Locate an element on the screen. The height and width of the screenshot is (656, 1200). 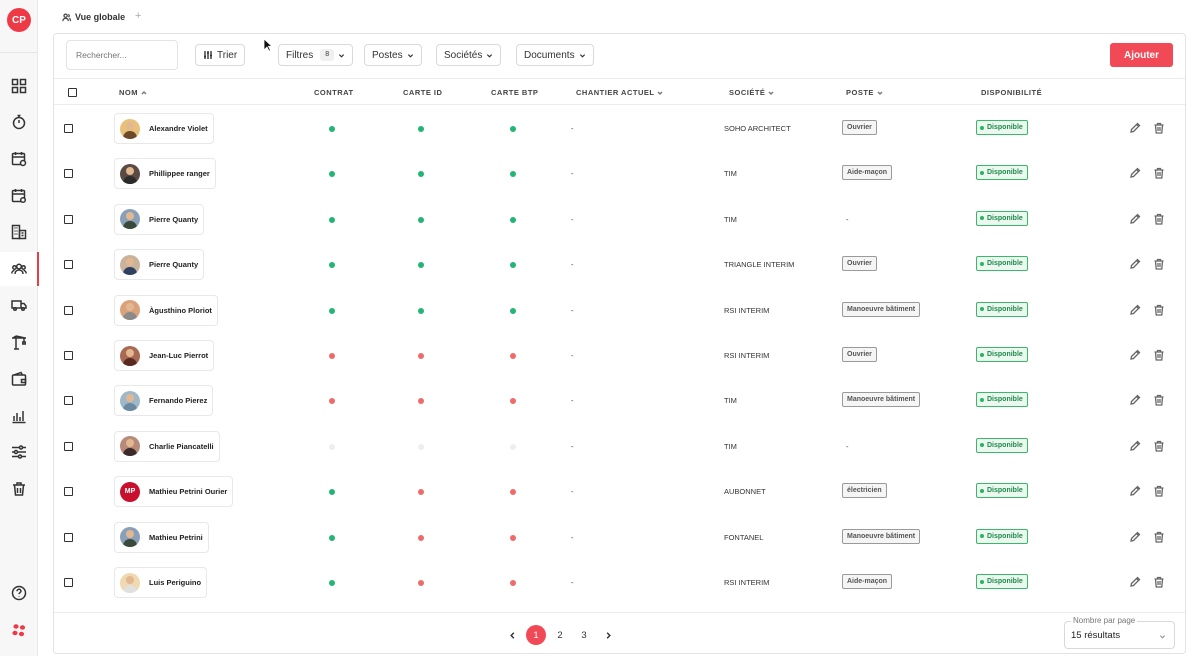
per-page-value: 15 résultats is located at coordinates (1096, 635).